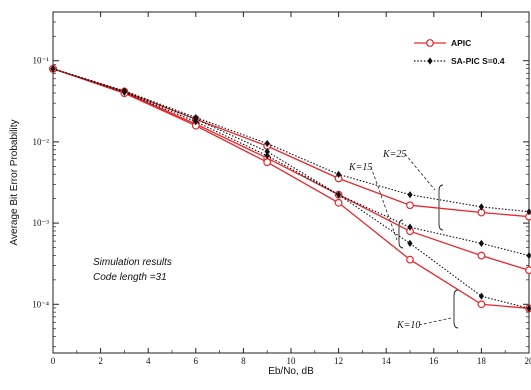 This screenshot has width=531, height=390. I want to click on x-tick-label: 14, so click(387, 361).